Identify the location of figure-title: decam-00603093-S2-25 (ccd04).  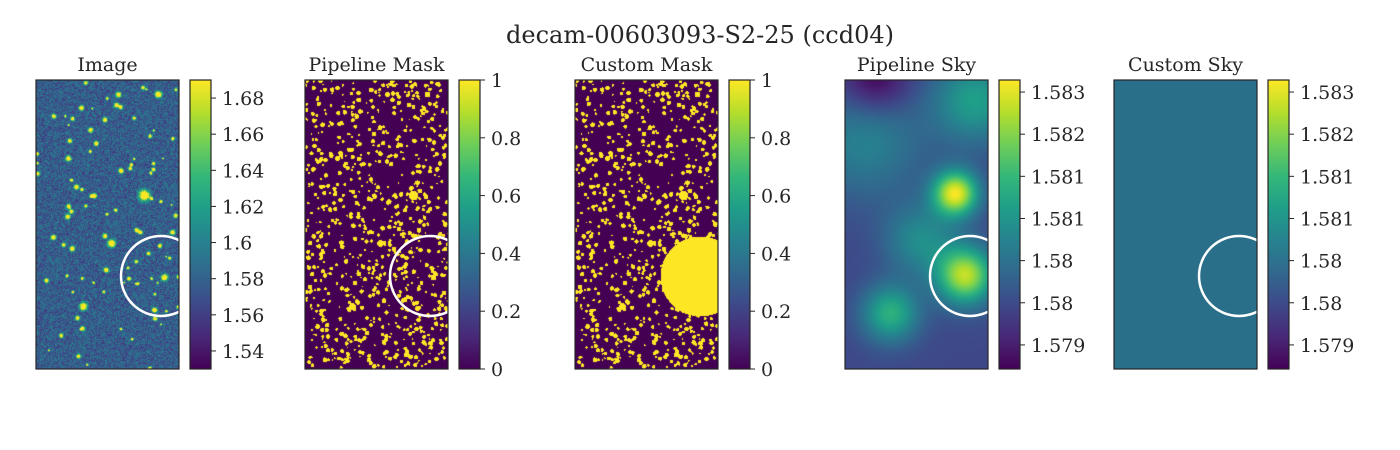
(700, 35).